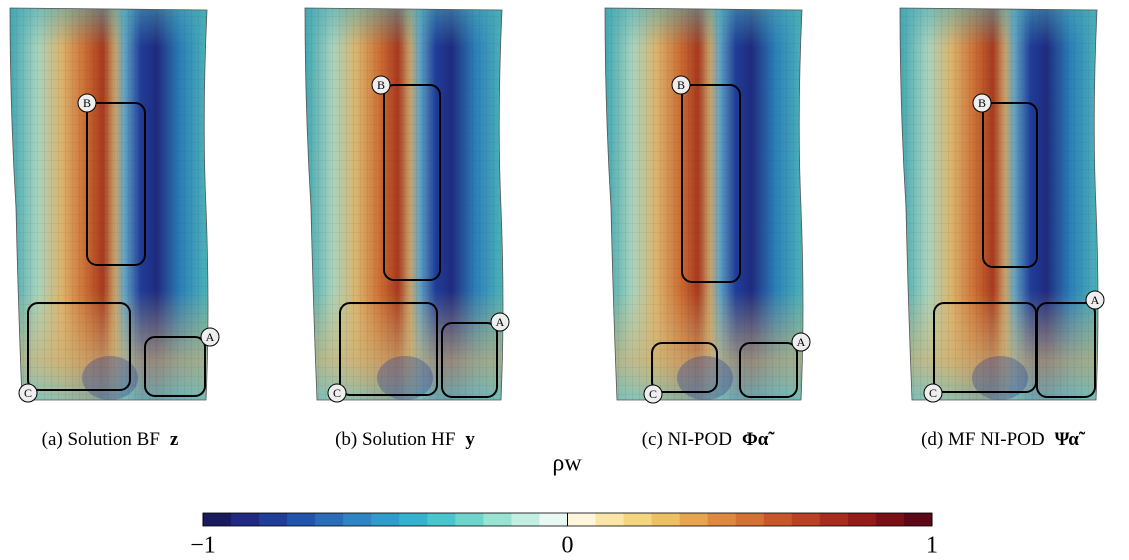 Image resolution: width=1129 pixels, height=560 pixels. I want to click on caption-symbol: Ψα̃, so click(1070, 439).